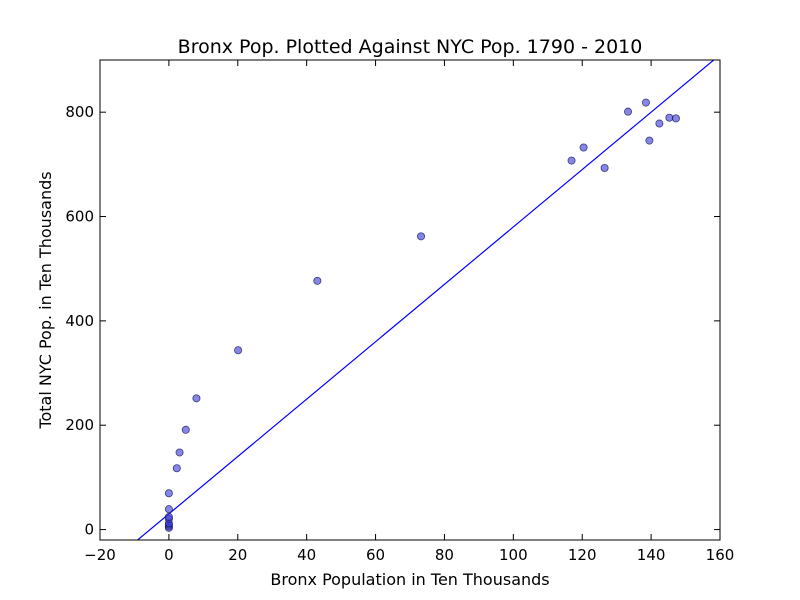  I want to click on y-tick-label: 800, so click(79, 112).